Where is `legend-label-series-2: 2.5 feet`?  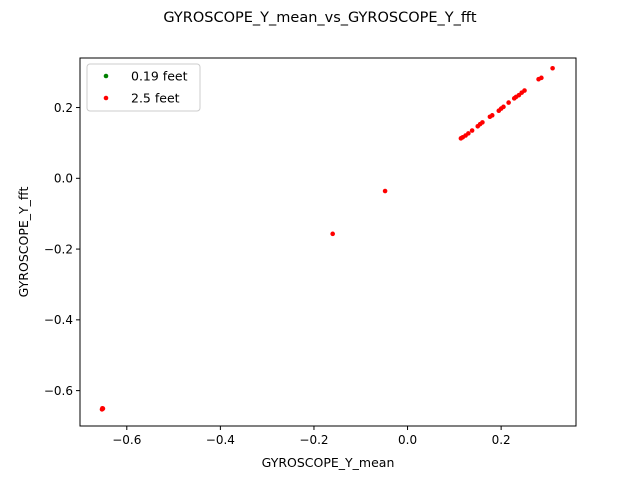
legend-label-series-2: 2.5 feet is located at coordinates (155, 98).